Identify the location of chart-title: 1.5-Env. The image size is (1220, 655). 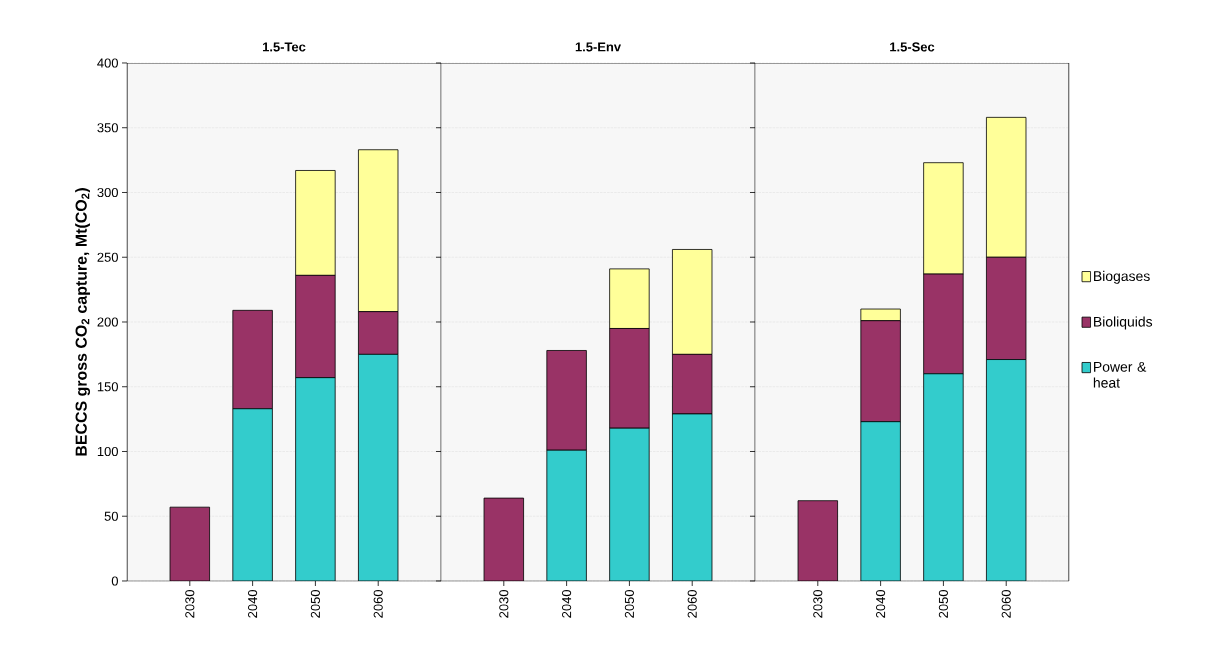
(598, 47).